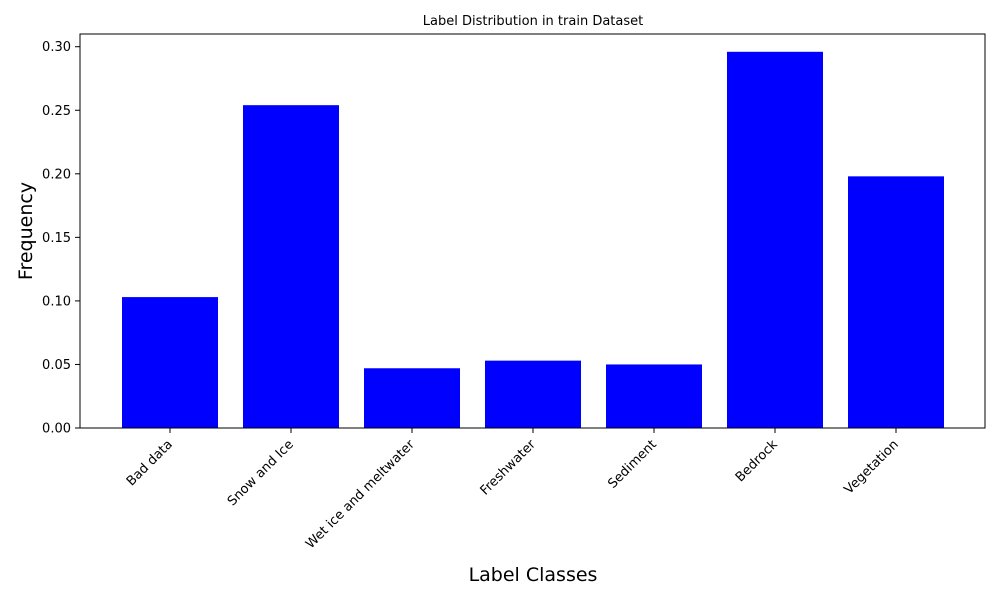 This screenshot has height=604, width=1000. Describe the element at coordinates (26, 231) in the screenshot. I see `y-axis-title: Frequency` at that location.